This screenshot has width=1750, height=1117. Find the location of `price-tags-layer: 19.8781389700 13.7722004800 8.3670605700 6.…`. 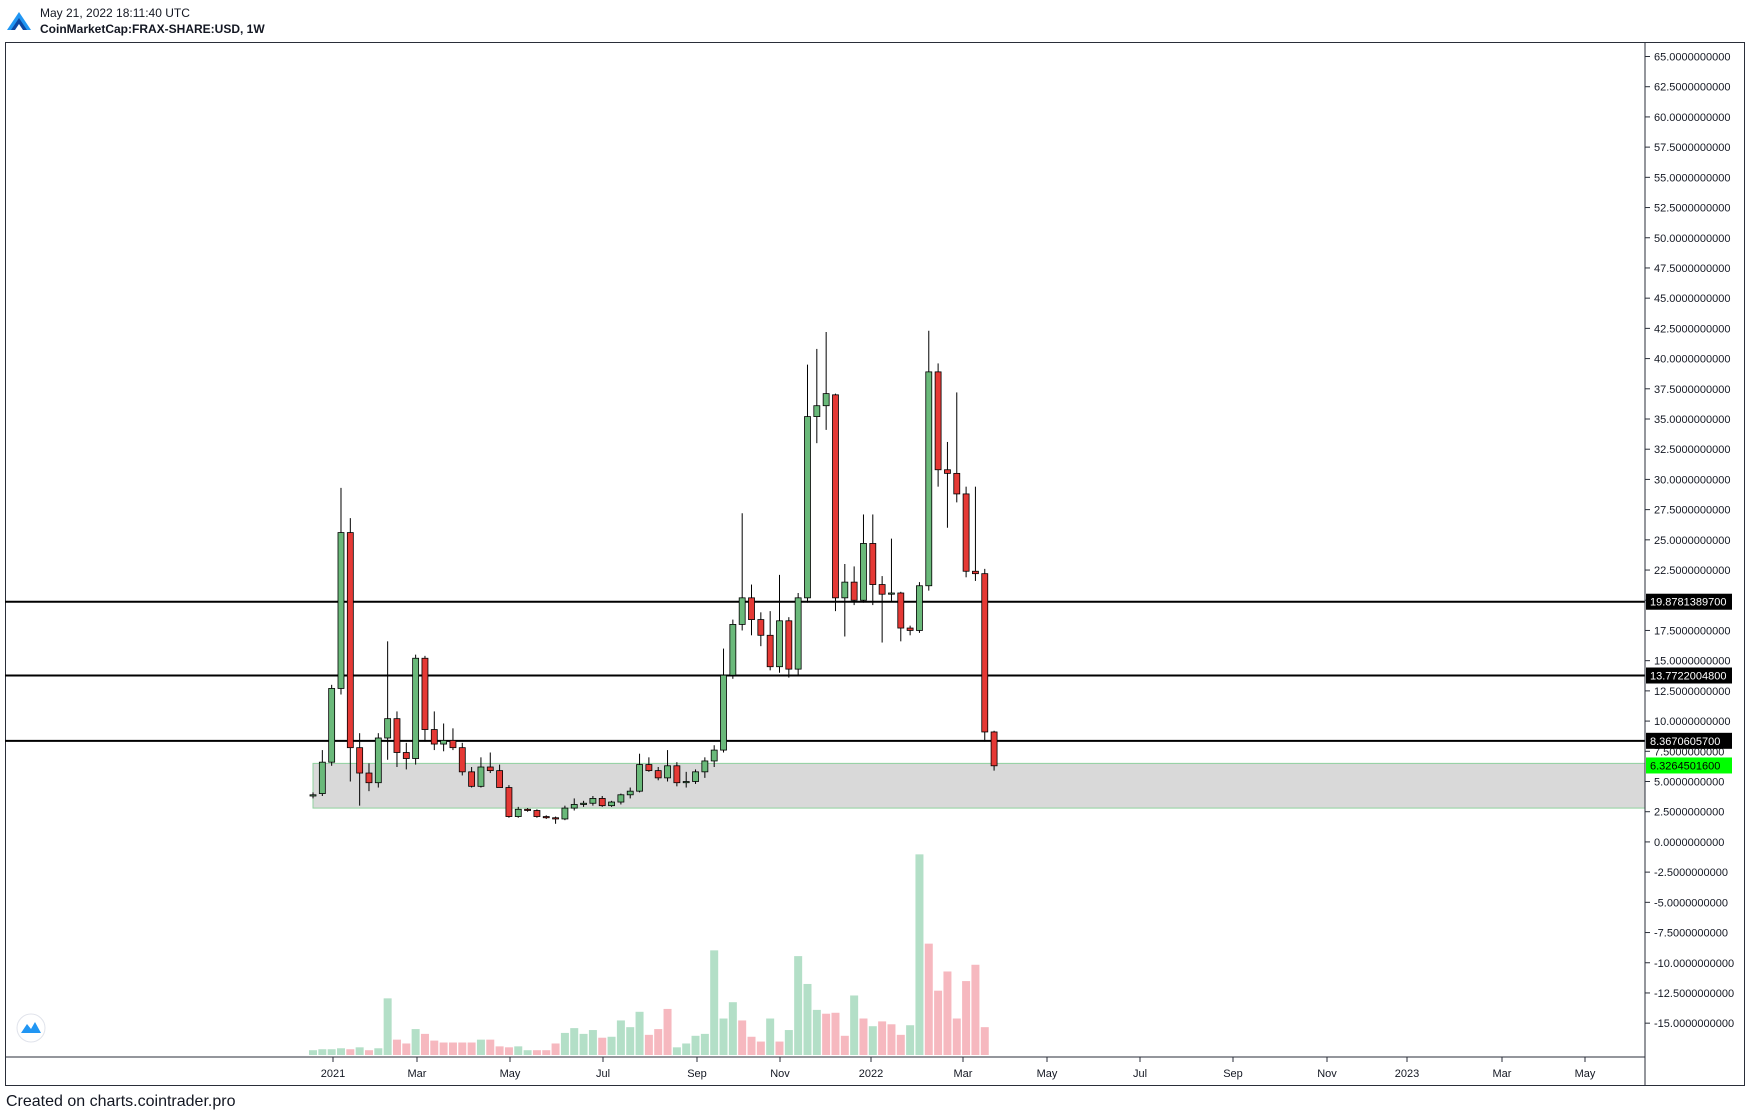

price-tags-layer: 19.8781389700 13.7722004800 8.3670605700 6.… is located at coordinates (1689, 683).